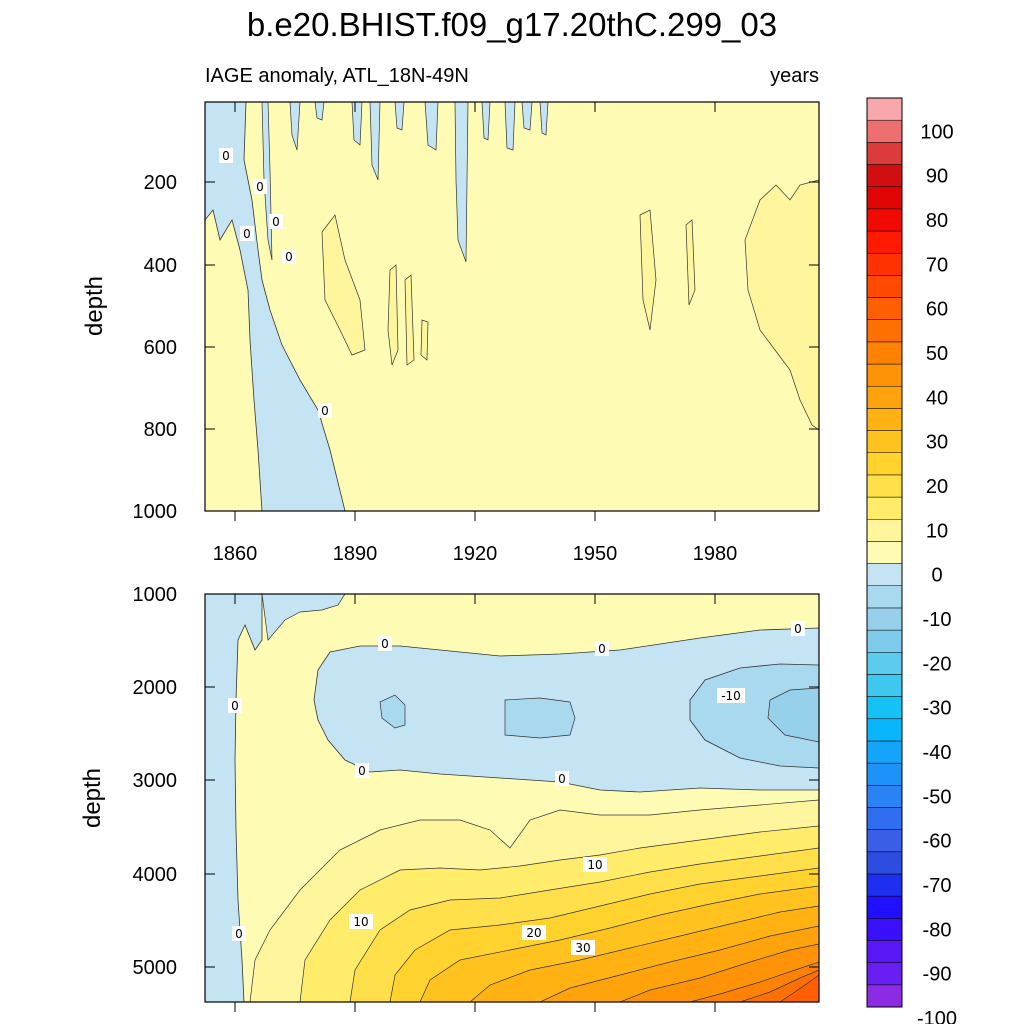 Image resolution: width=1024 pixels, height=1024 pixels. I want to click on colorbar-label: 10, so click(937, 531).